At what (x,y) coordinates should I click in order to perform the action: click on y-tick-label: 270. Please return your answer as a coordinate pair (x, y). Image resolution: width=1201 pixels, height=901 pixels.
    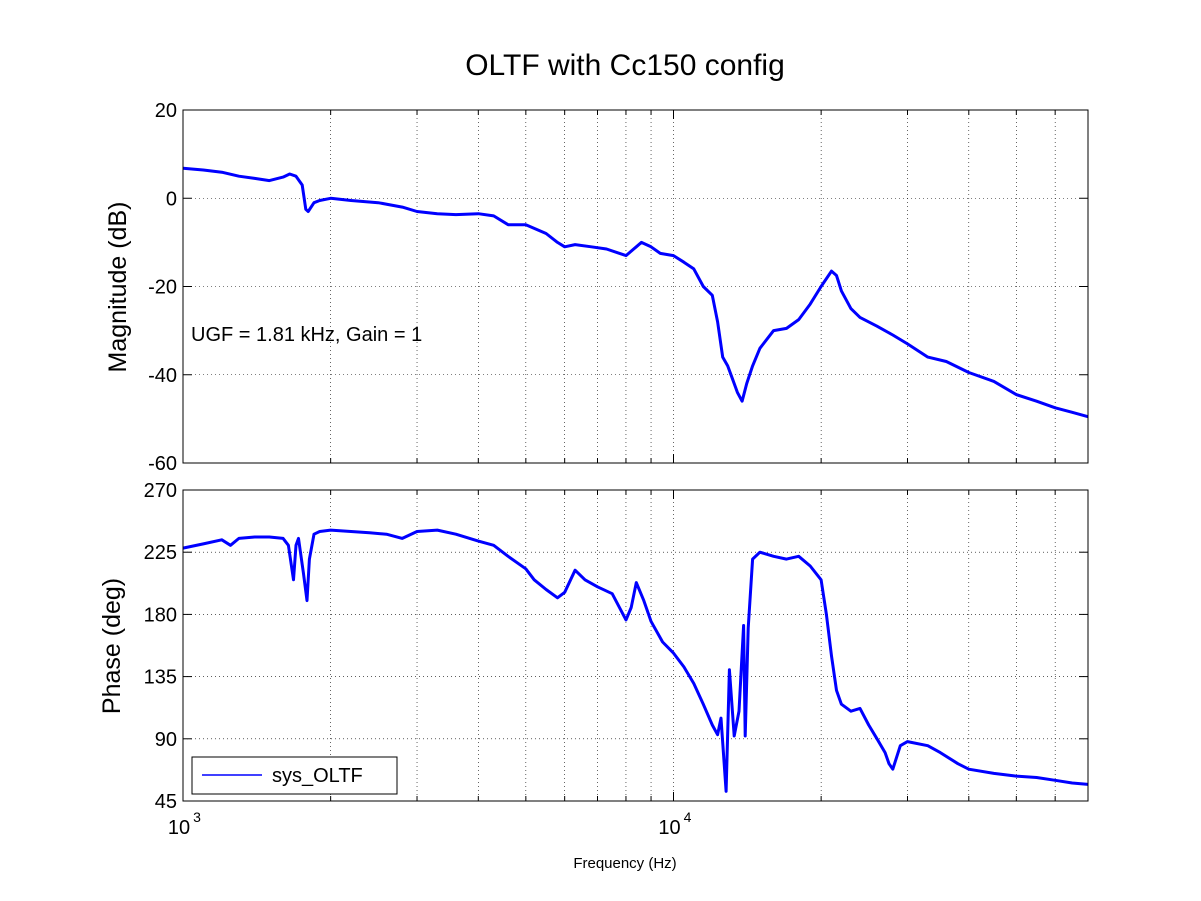
    Looking at the image, I should click on (160, 491).